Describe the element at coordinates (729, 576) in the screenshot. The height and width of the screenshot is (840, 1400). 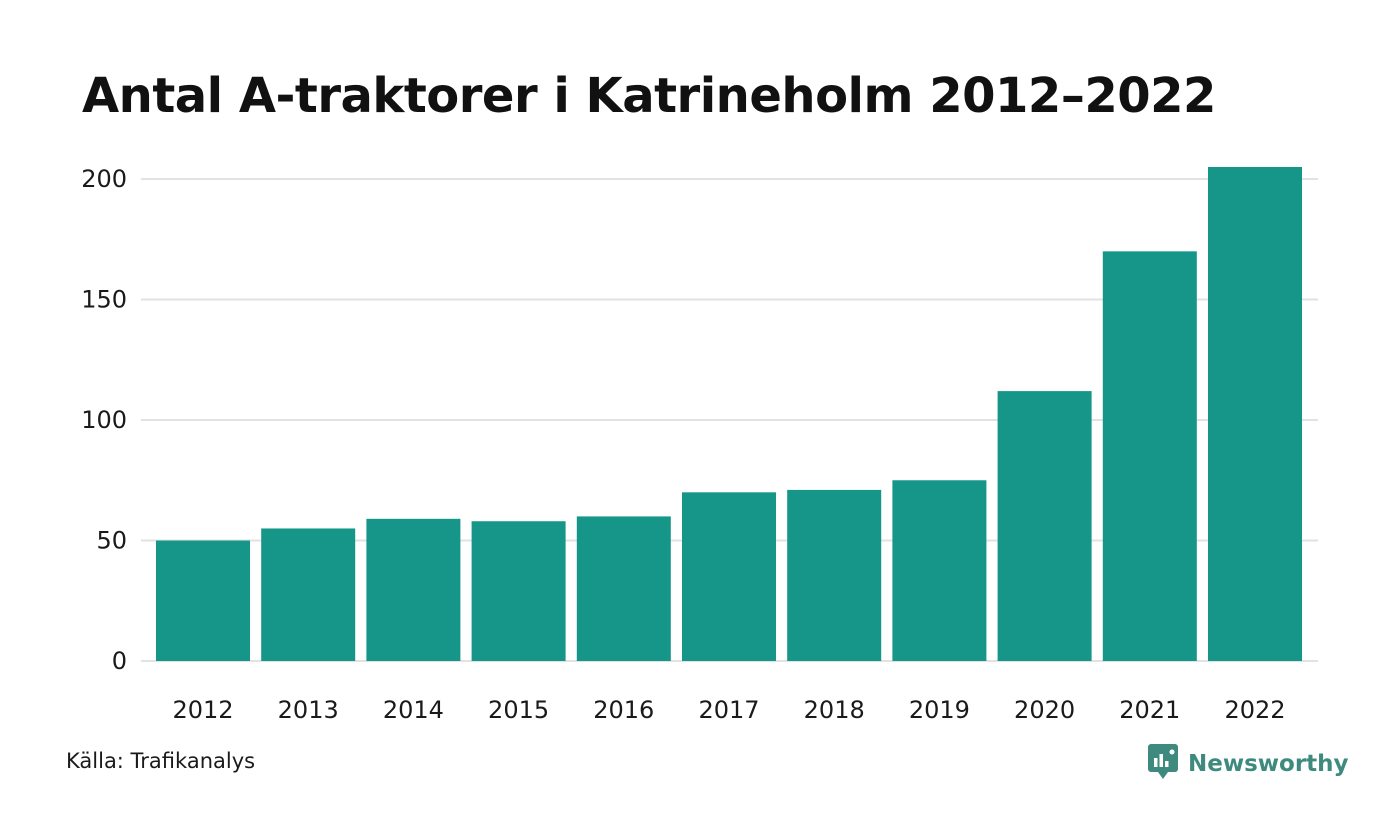
I see `bar-2017` at that location.